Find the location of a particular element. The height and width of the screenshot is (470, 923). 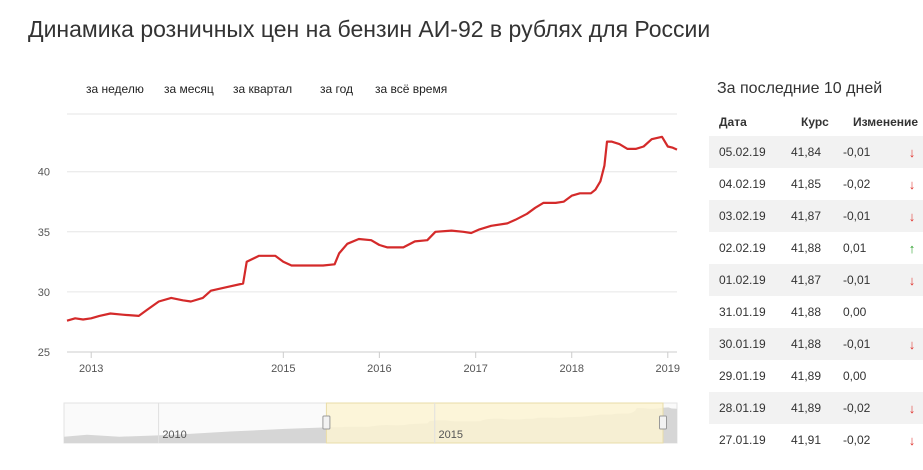

table-row: 28.01.19 41,89 -0,02 ↓ is located at coordinates (816, 408).